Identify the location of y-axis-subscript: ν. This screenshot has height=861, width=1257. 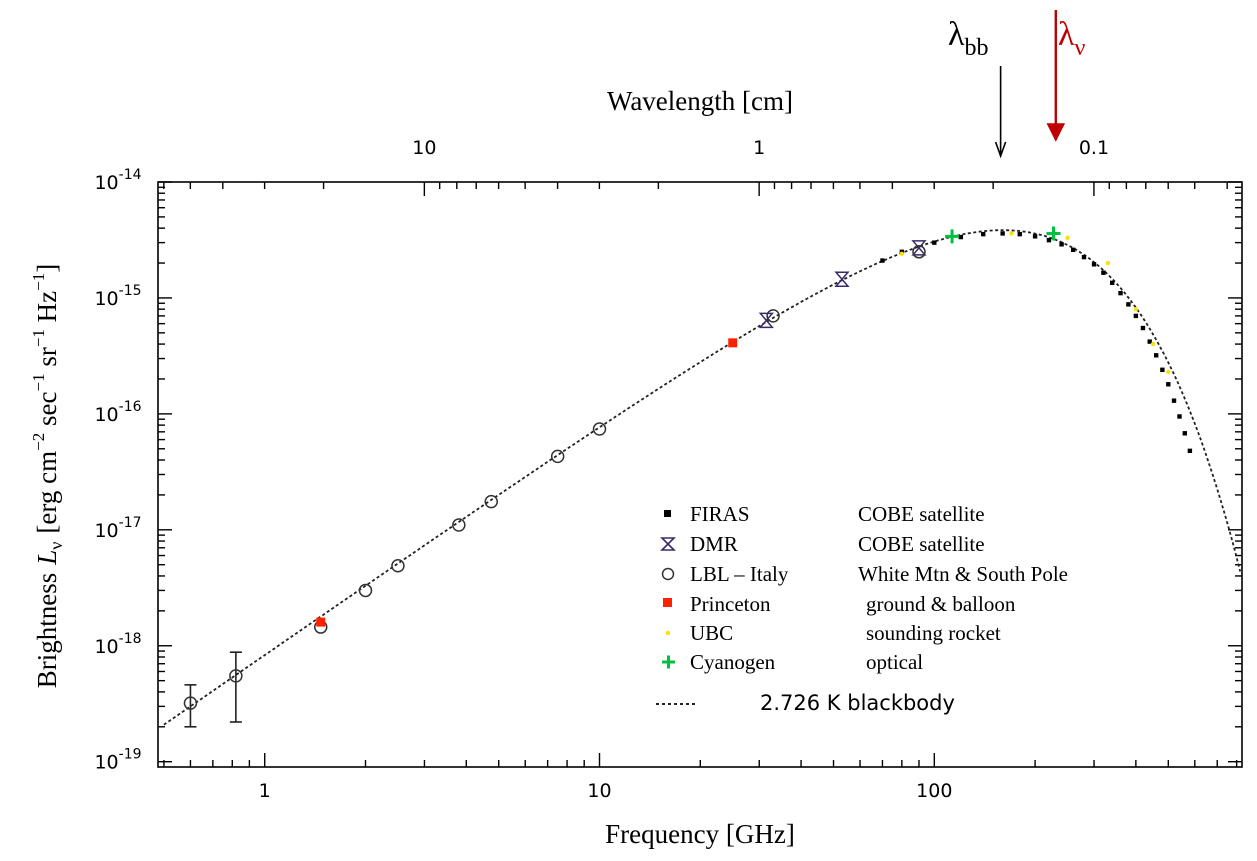
(56, 546).